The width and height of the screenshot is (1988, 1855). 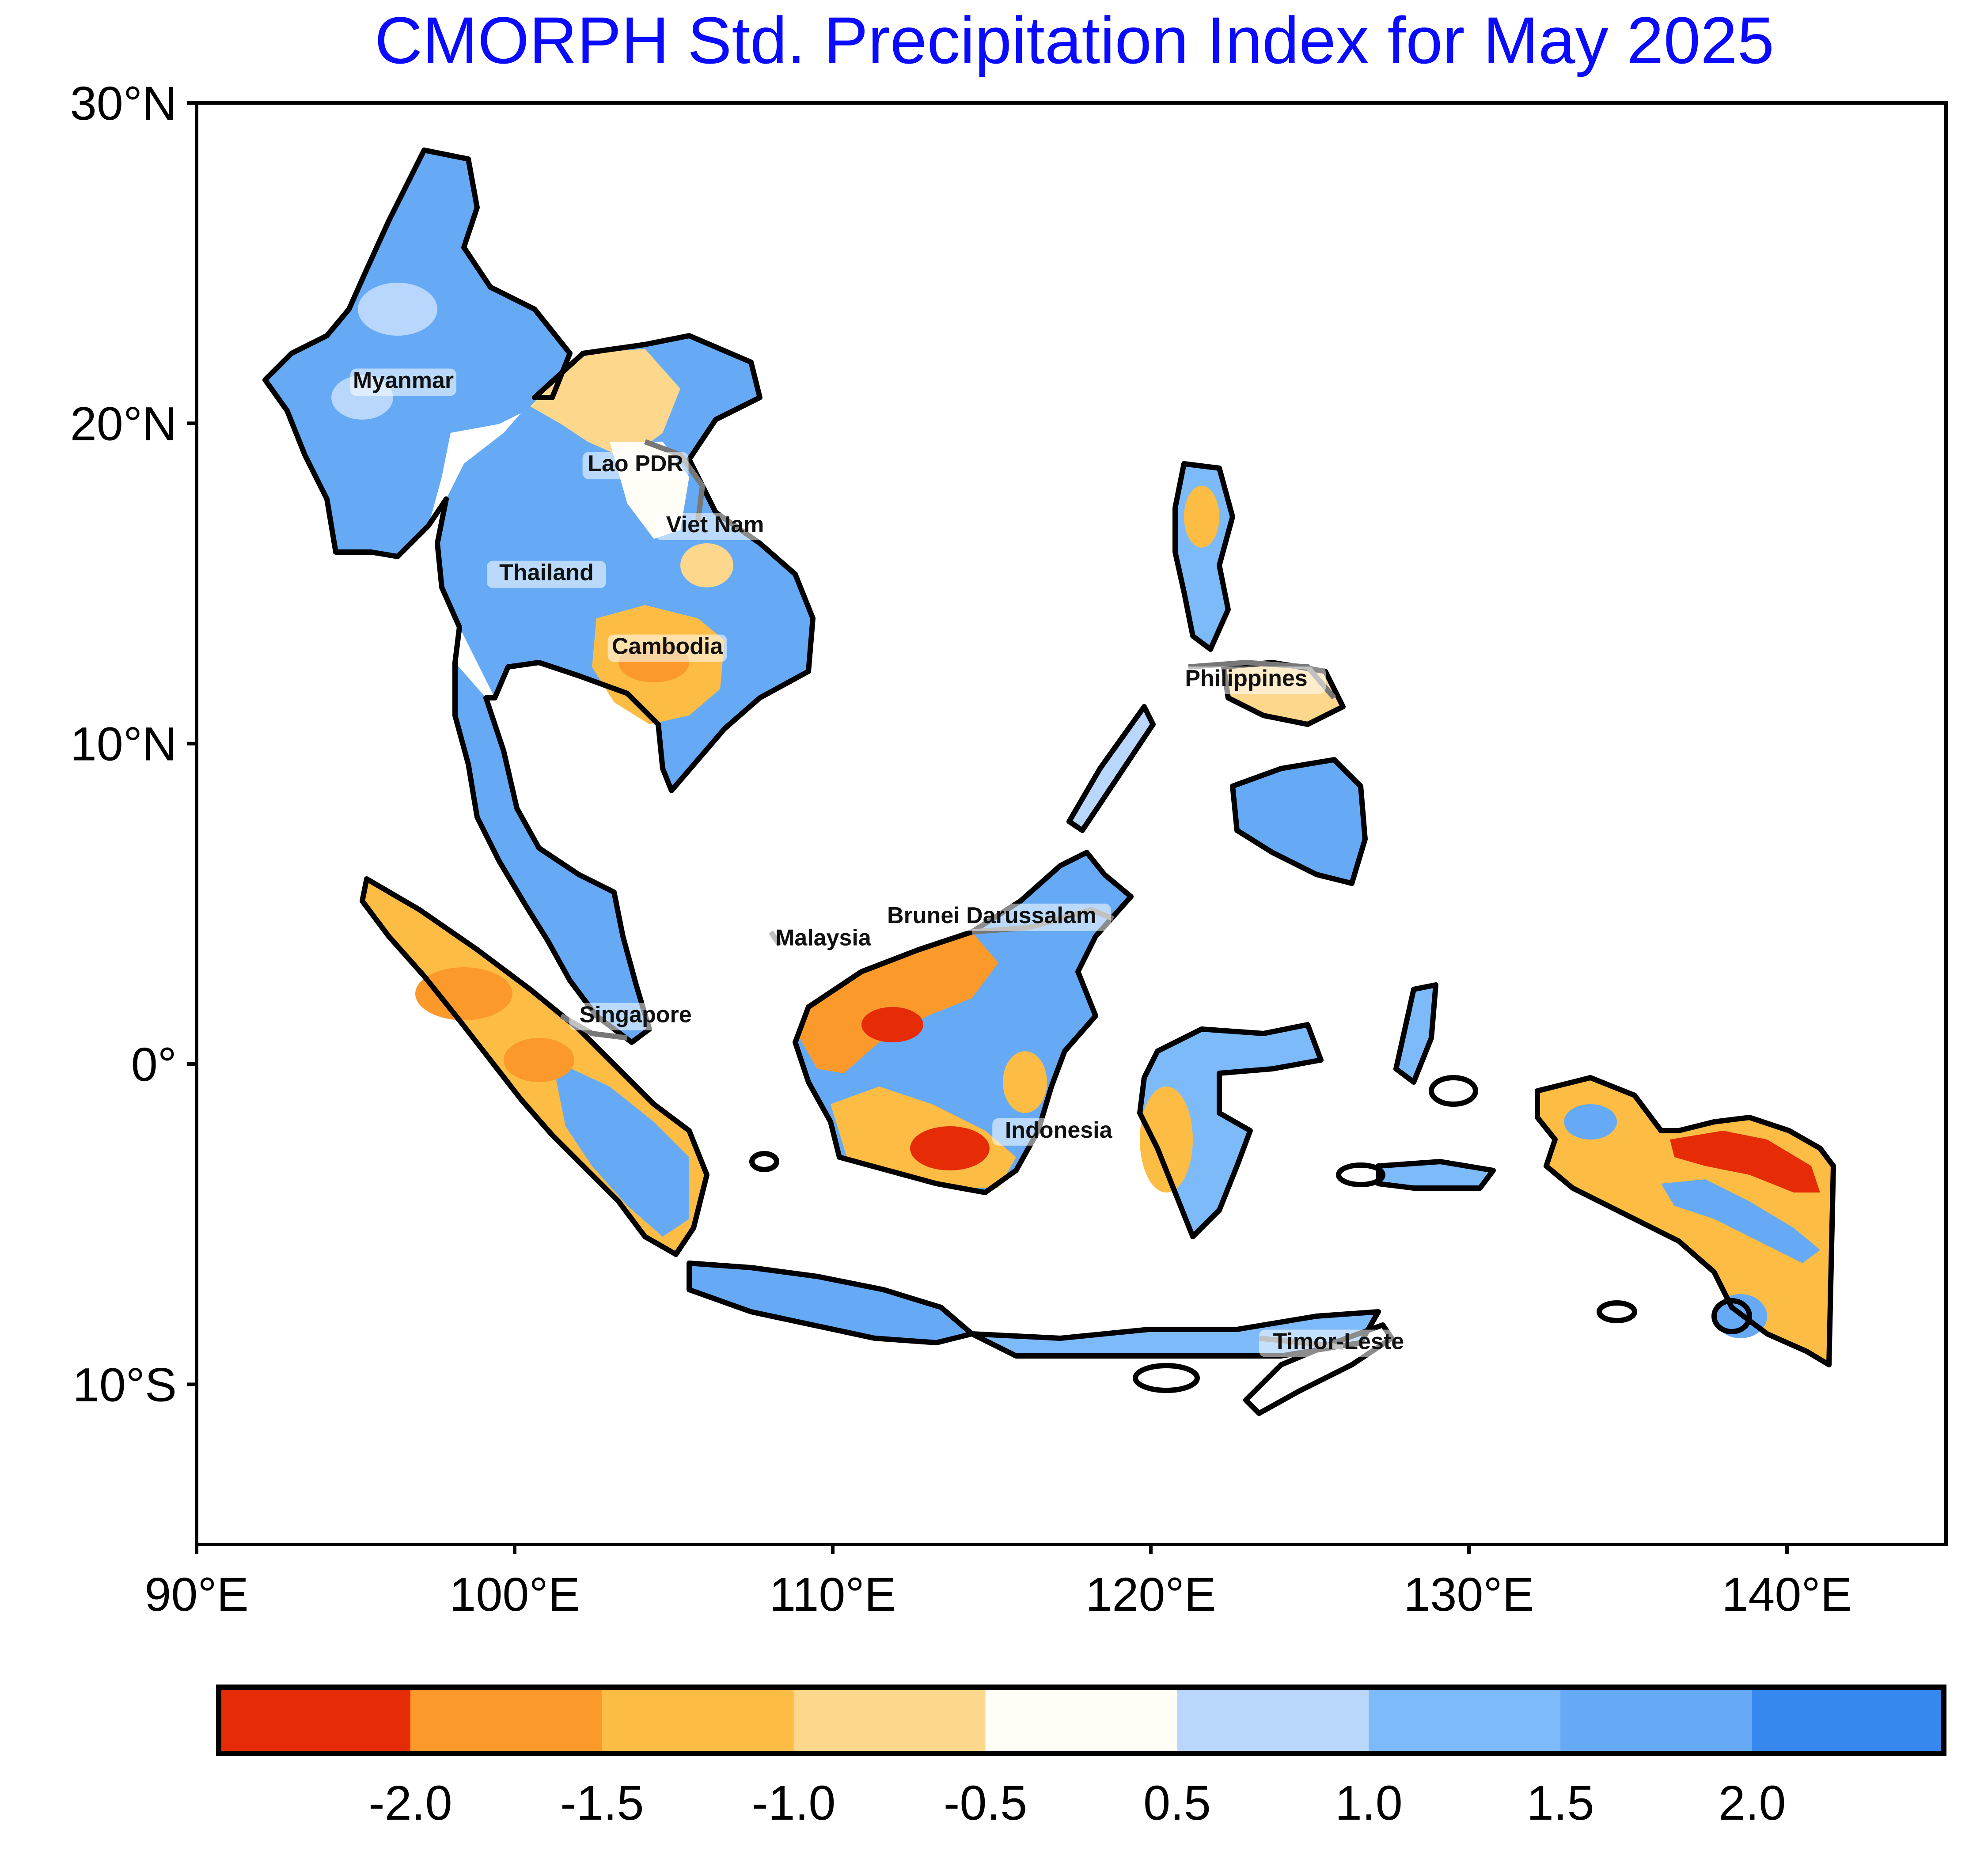 I want to click on lat-tick-label: 10°S, so click(x=125, y=1384).